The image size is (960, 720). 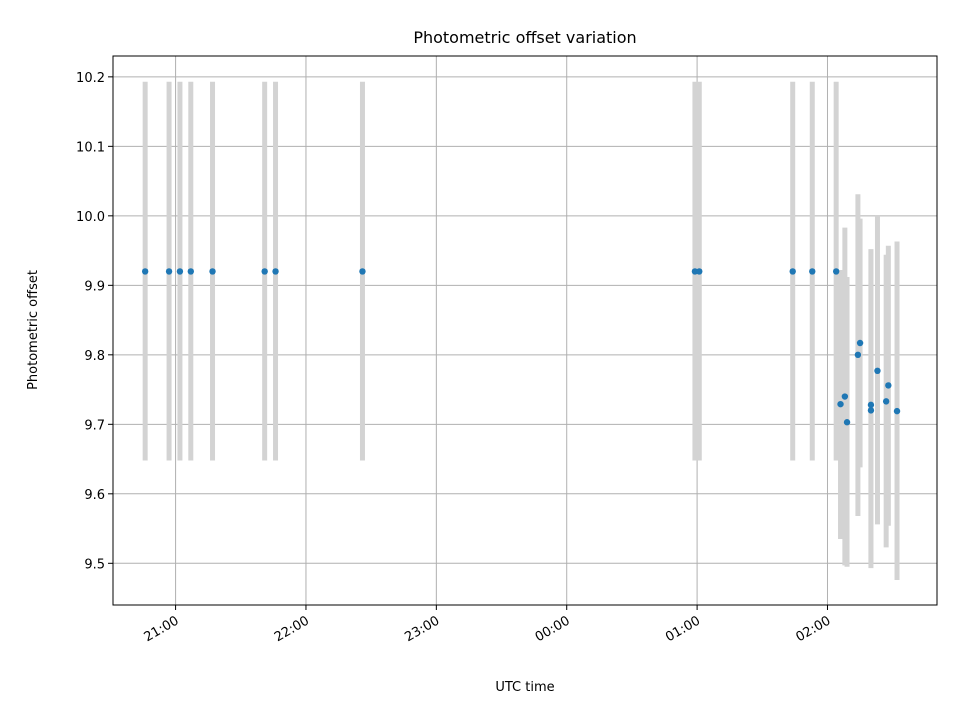 I want to click on y-axis-label: Photometric offset, so click(x=33, y=330).